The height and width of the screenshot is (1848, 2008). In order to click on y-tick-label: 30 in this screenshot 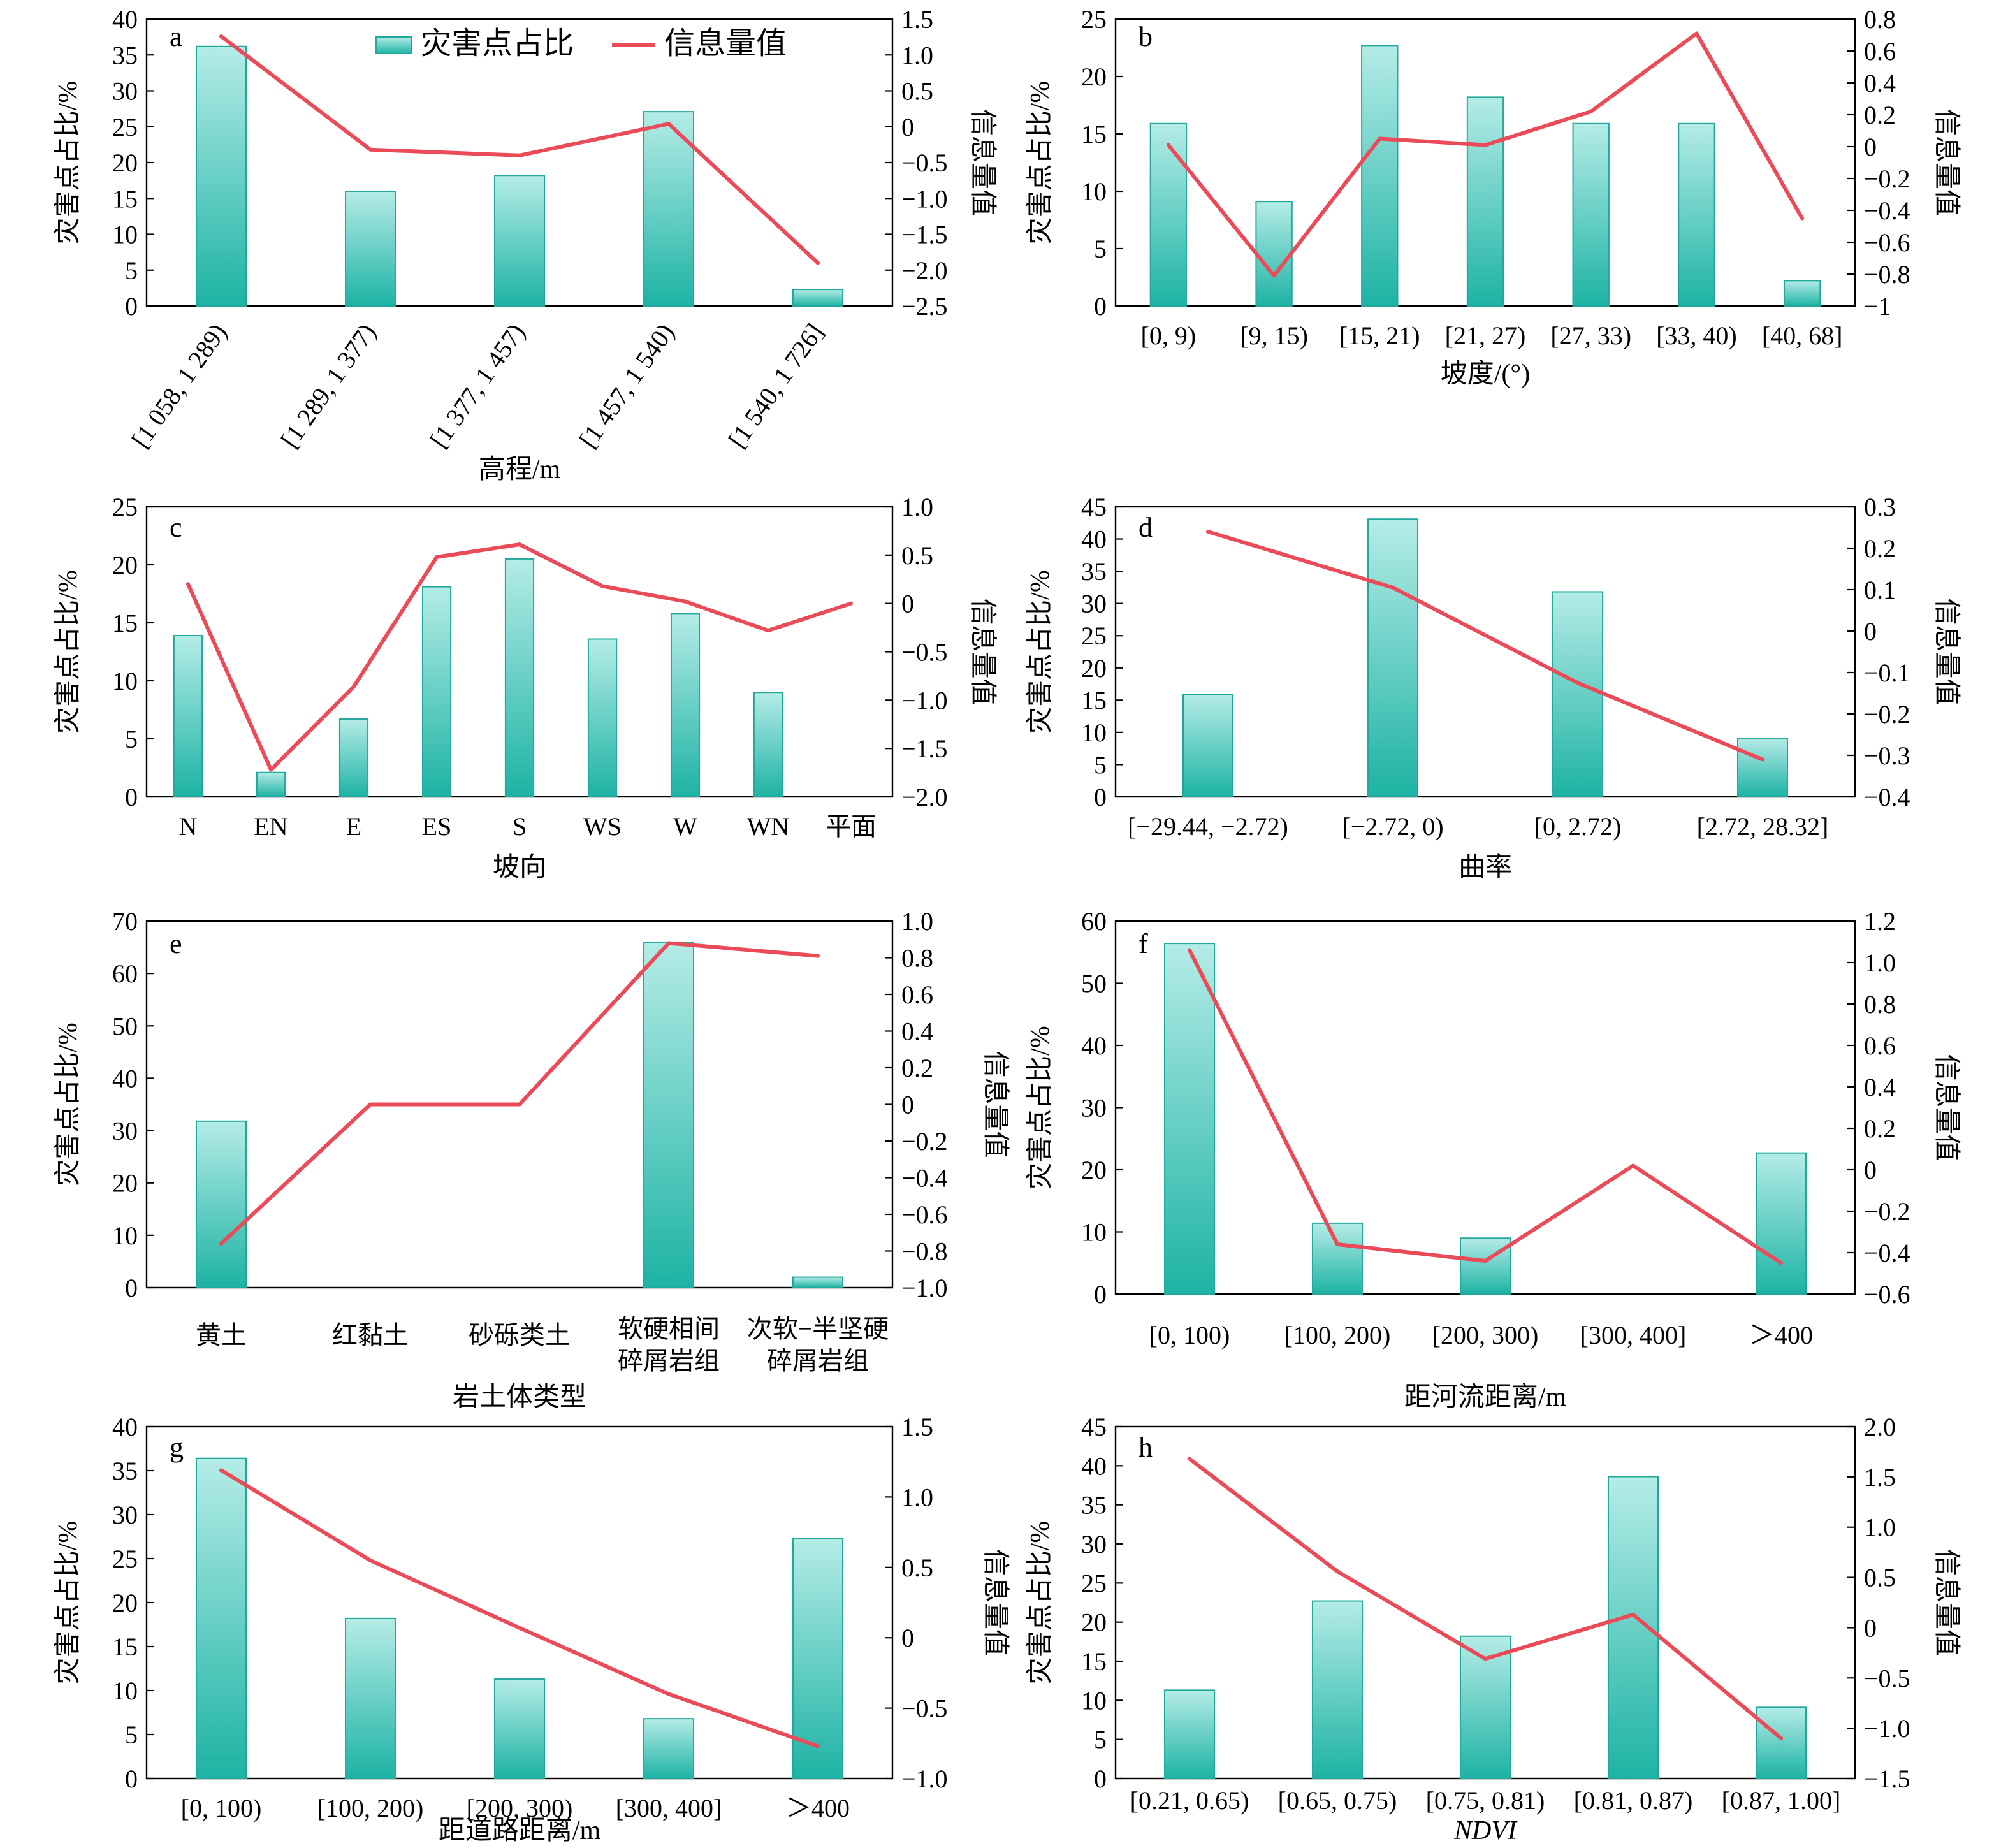, I will do `click(125, 1515)`.